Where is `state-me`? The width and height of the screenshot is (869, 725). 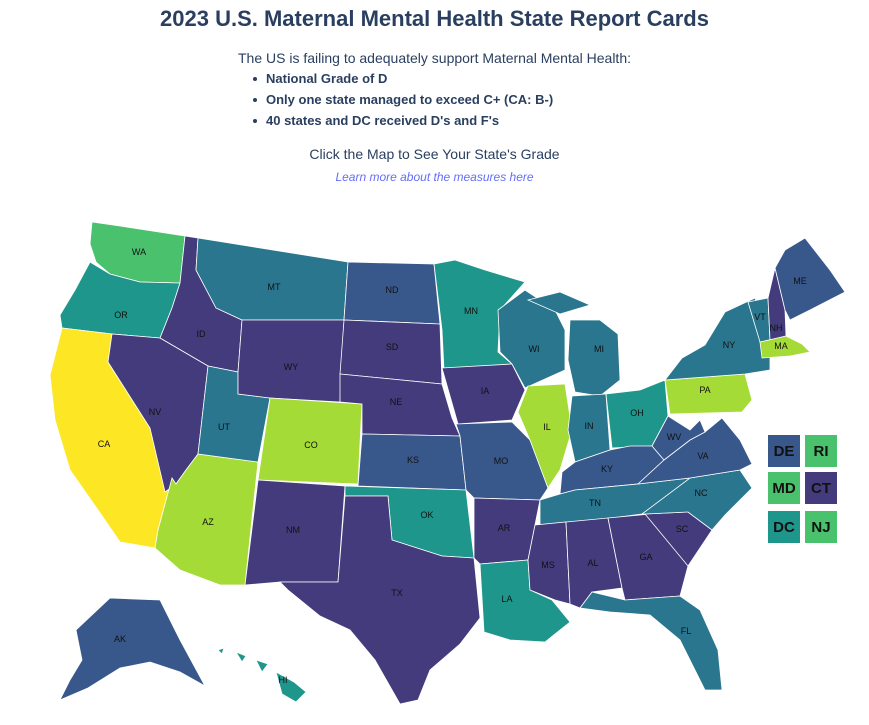 state-me is located at coordinates (810, 279).